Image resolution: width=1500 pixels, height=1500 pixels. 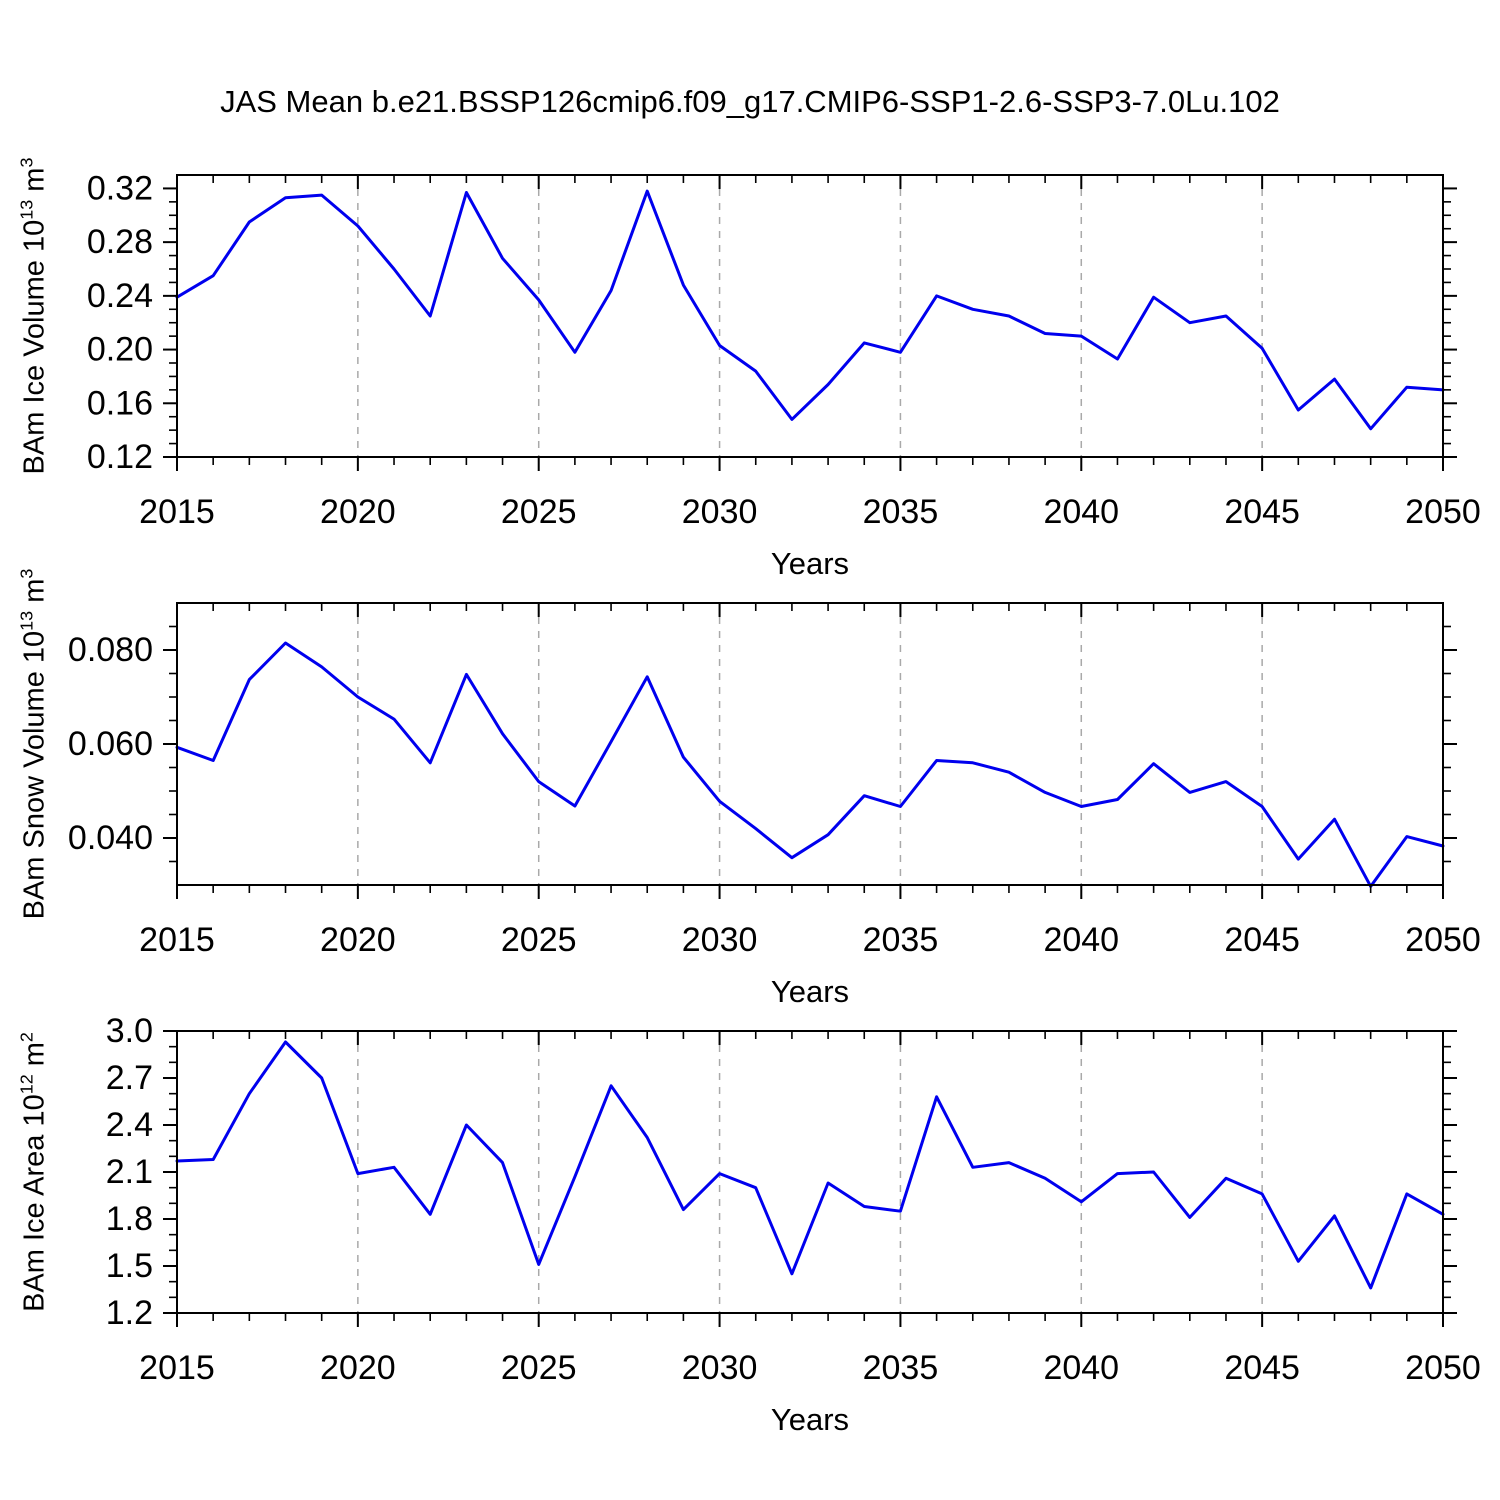 I want to click on y-tick-label: 0.16, so click(x=120, y=403).